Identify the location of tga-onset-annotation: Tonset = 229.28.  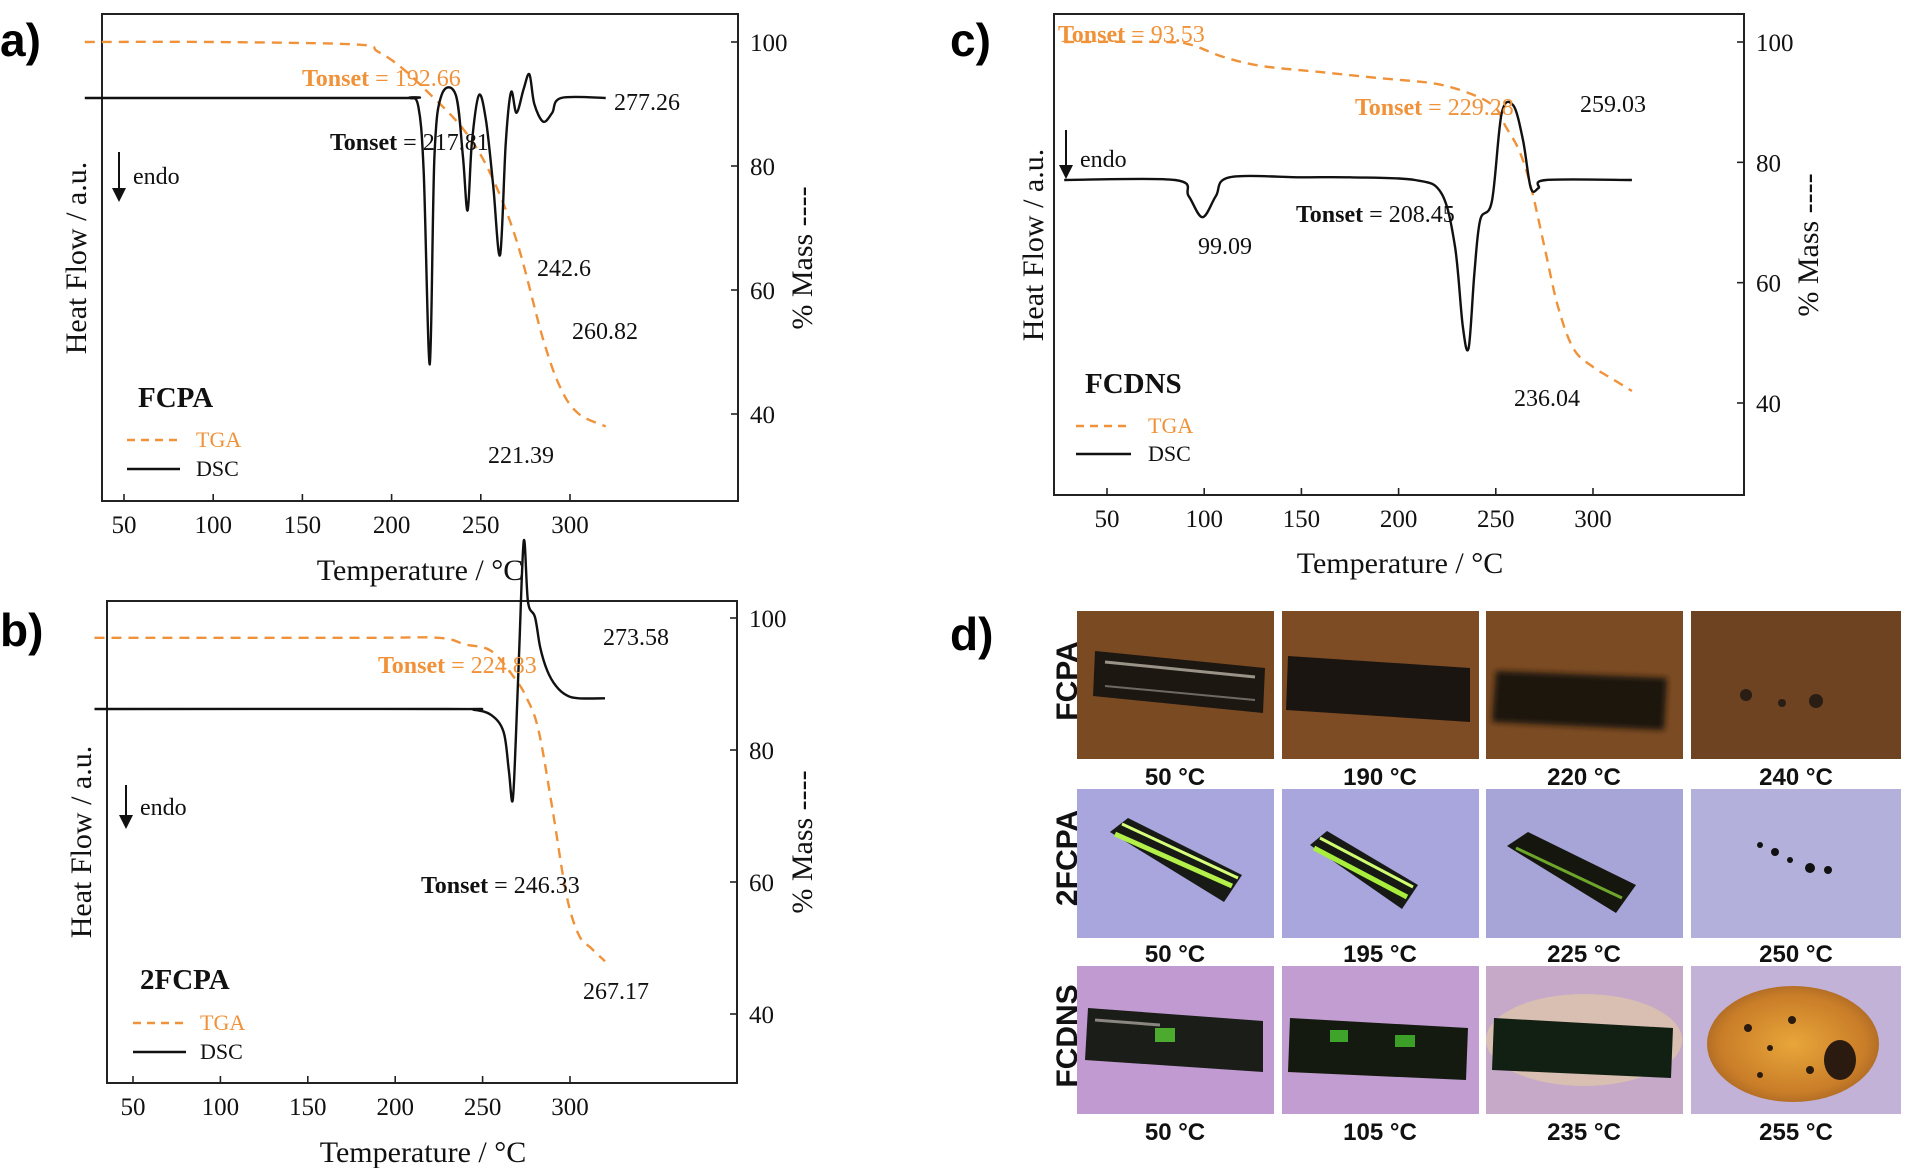
(1434, 108).